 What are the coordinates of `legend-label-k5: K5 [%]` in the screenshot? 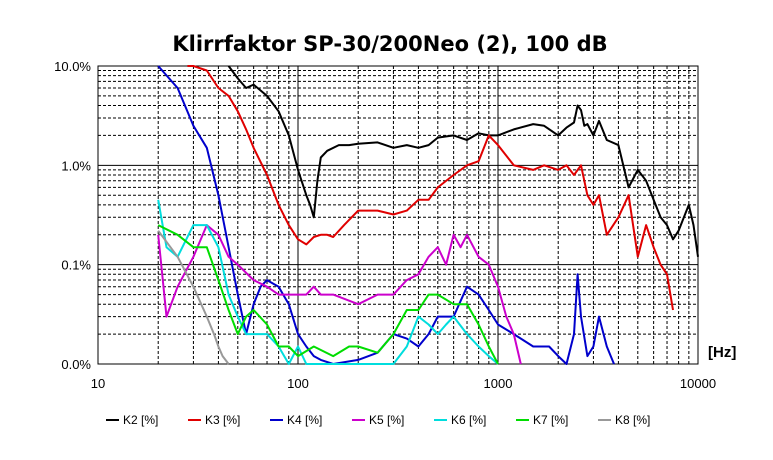 It's located at (386, 420).